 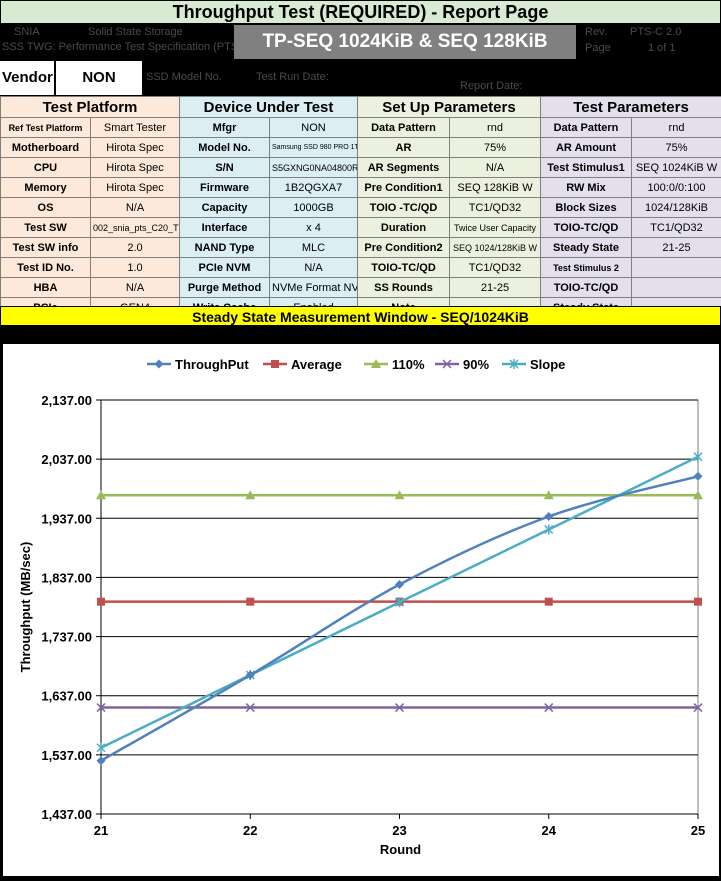 What do you see at coordinates (66, 459) in the screenshot?
I see `y-tick-label: 2,037.00` at bounding box center [66, 459].